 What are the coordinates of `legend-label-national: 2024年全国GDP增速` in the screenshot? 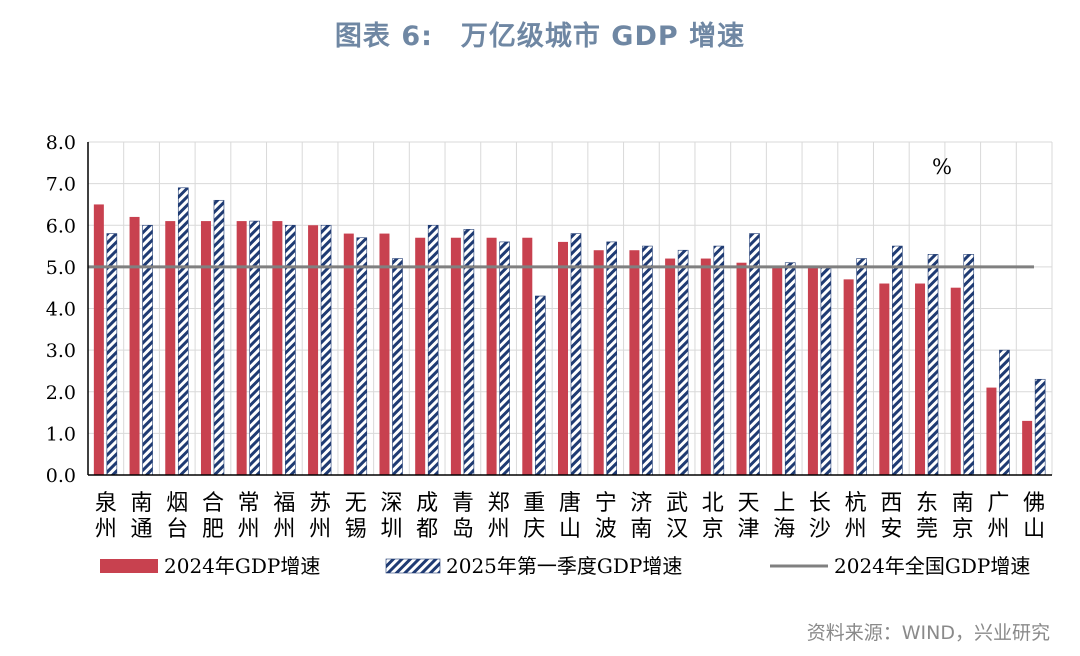 It's located at (932, 566).